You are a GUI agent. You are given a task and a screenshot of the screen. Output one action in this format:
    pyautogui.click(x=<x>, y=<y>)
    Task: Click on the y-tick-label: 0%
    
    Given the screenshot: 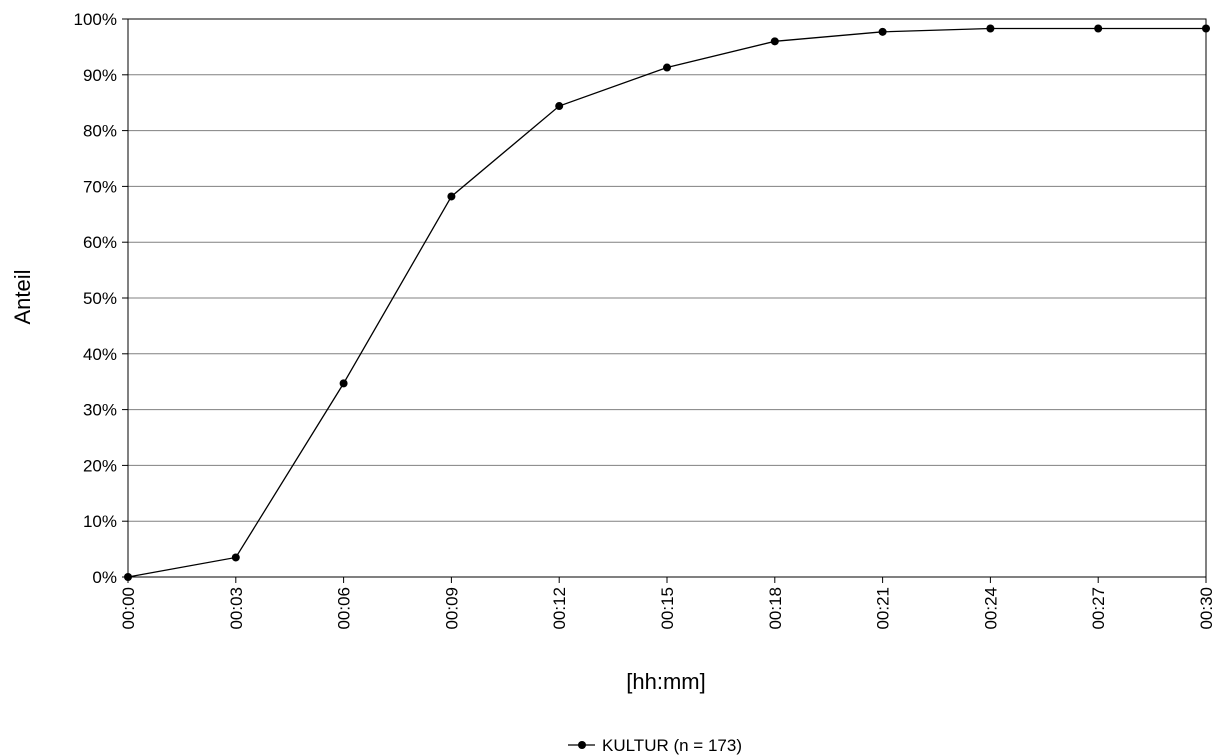 What is the action you would take?
    pyautogui.click(x=104, y=577)
    